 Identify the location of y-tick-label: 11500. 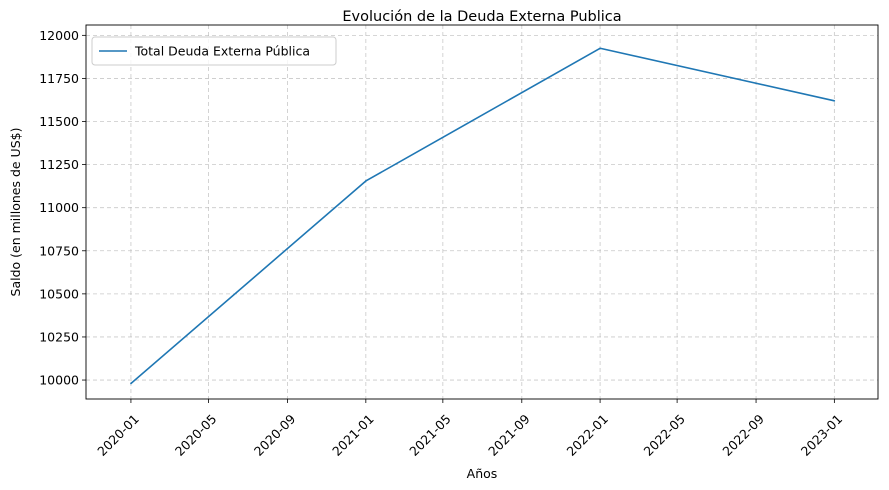
(59, 121).